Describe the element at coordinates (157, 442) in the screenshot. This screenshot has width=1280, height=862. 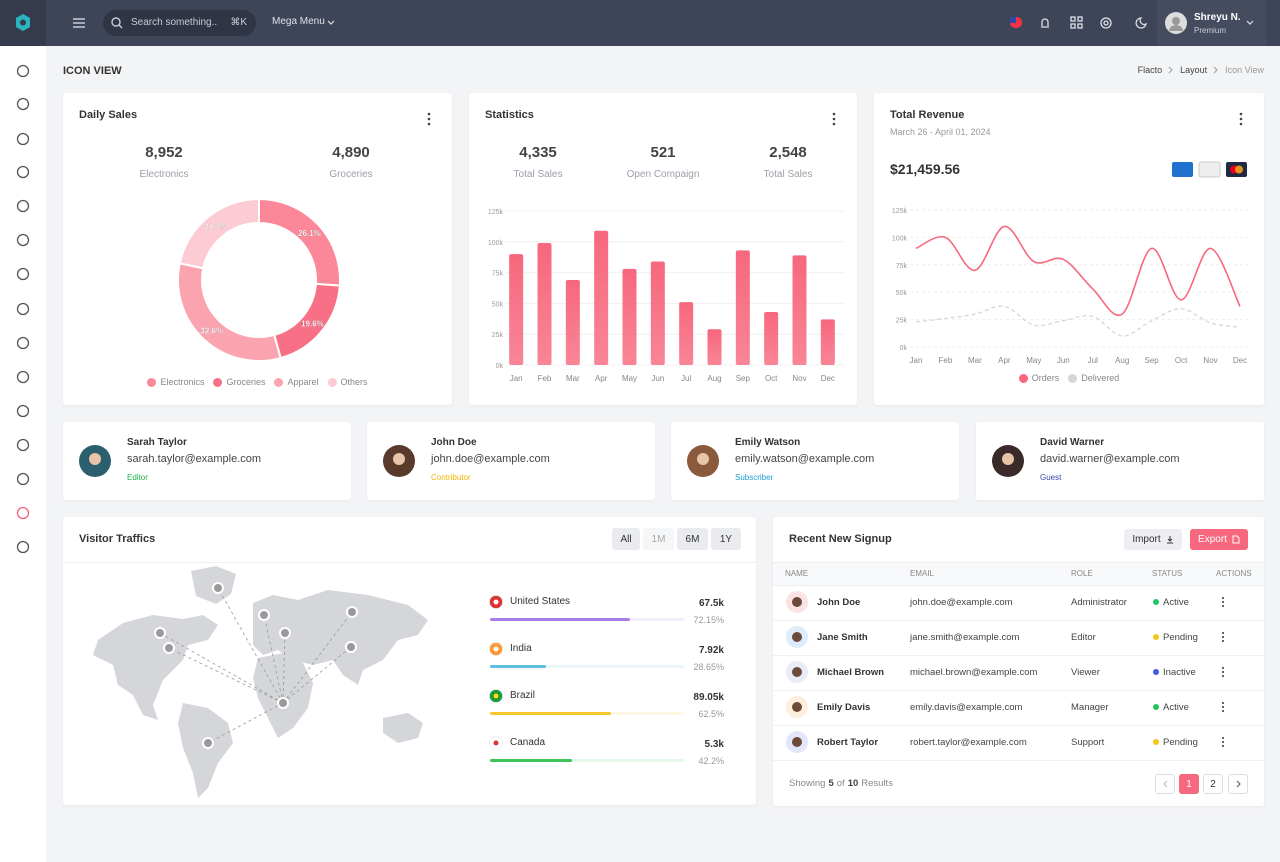
I see `user-name: Sarah Taylor` at that location.